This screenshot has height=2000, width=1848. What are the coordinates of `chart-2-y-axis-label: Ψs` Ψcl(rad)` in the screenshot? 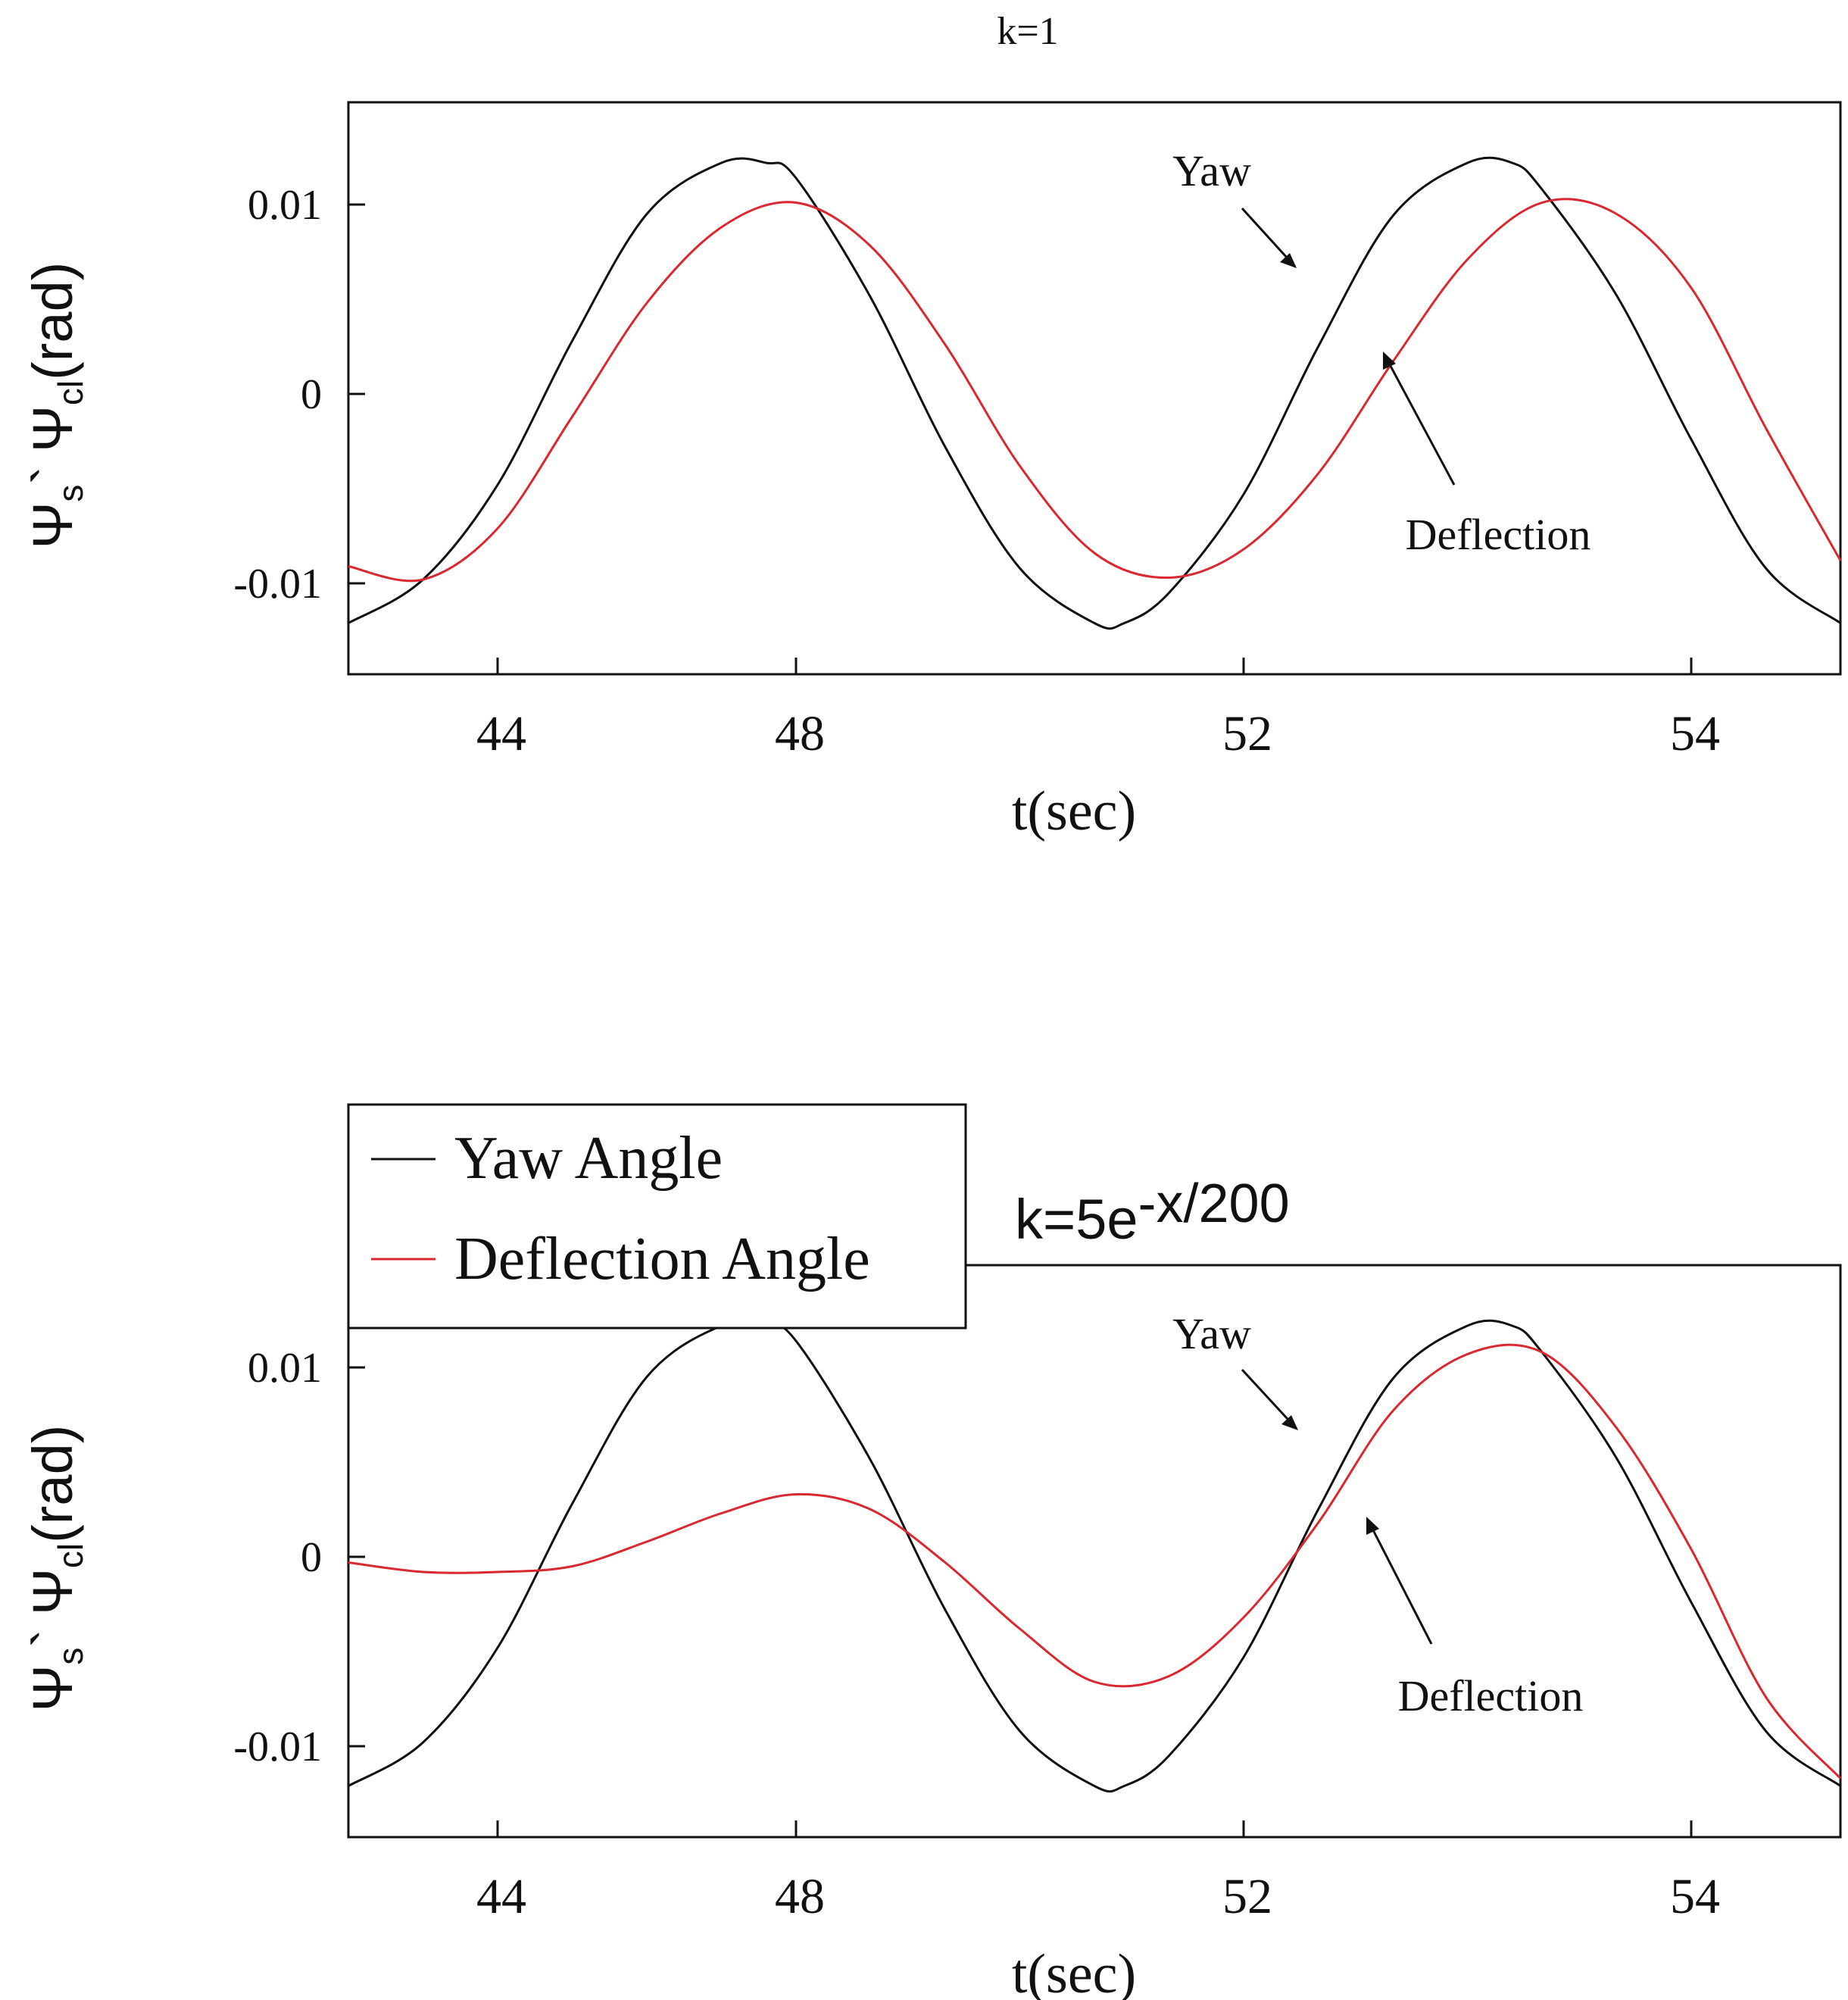 It's located at (55, 1568).